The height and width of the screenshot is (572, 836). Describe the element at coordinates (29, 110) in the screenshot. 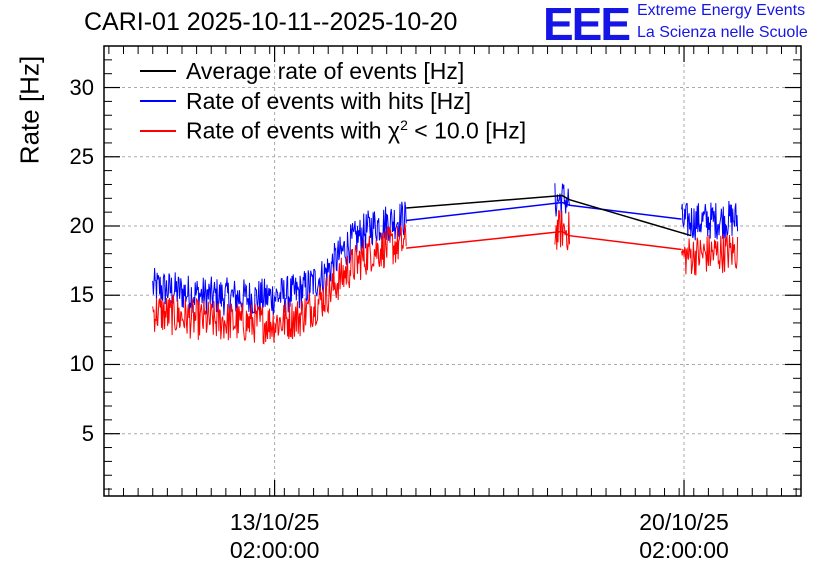

I see `y-axis-label: Rate [Hz]` at that location.